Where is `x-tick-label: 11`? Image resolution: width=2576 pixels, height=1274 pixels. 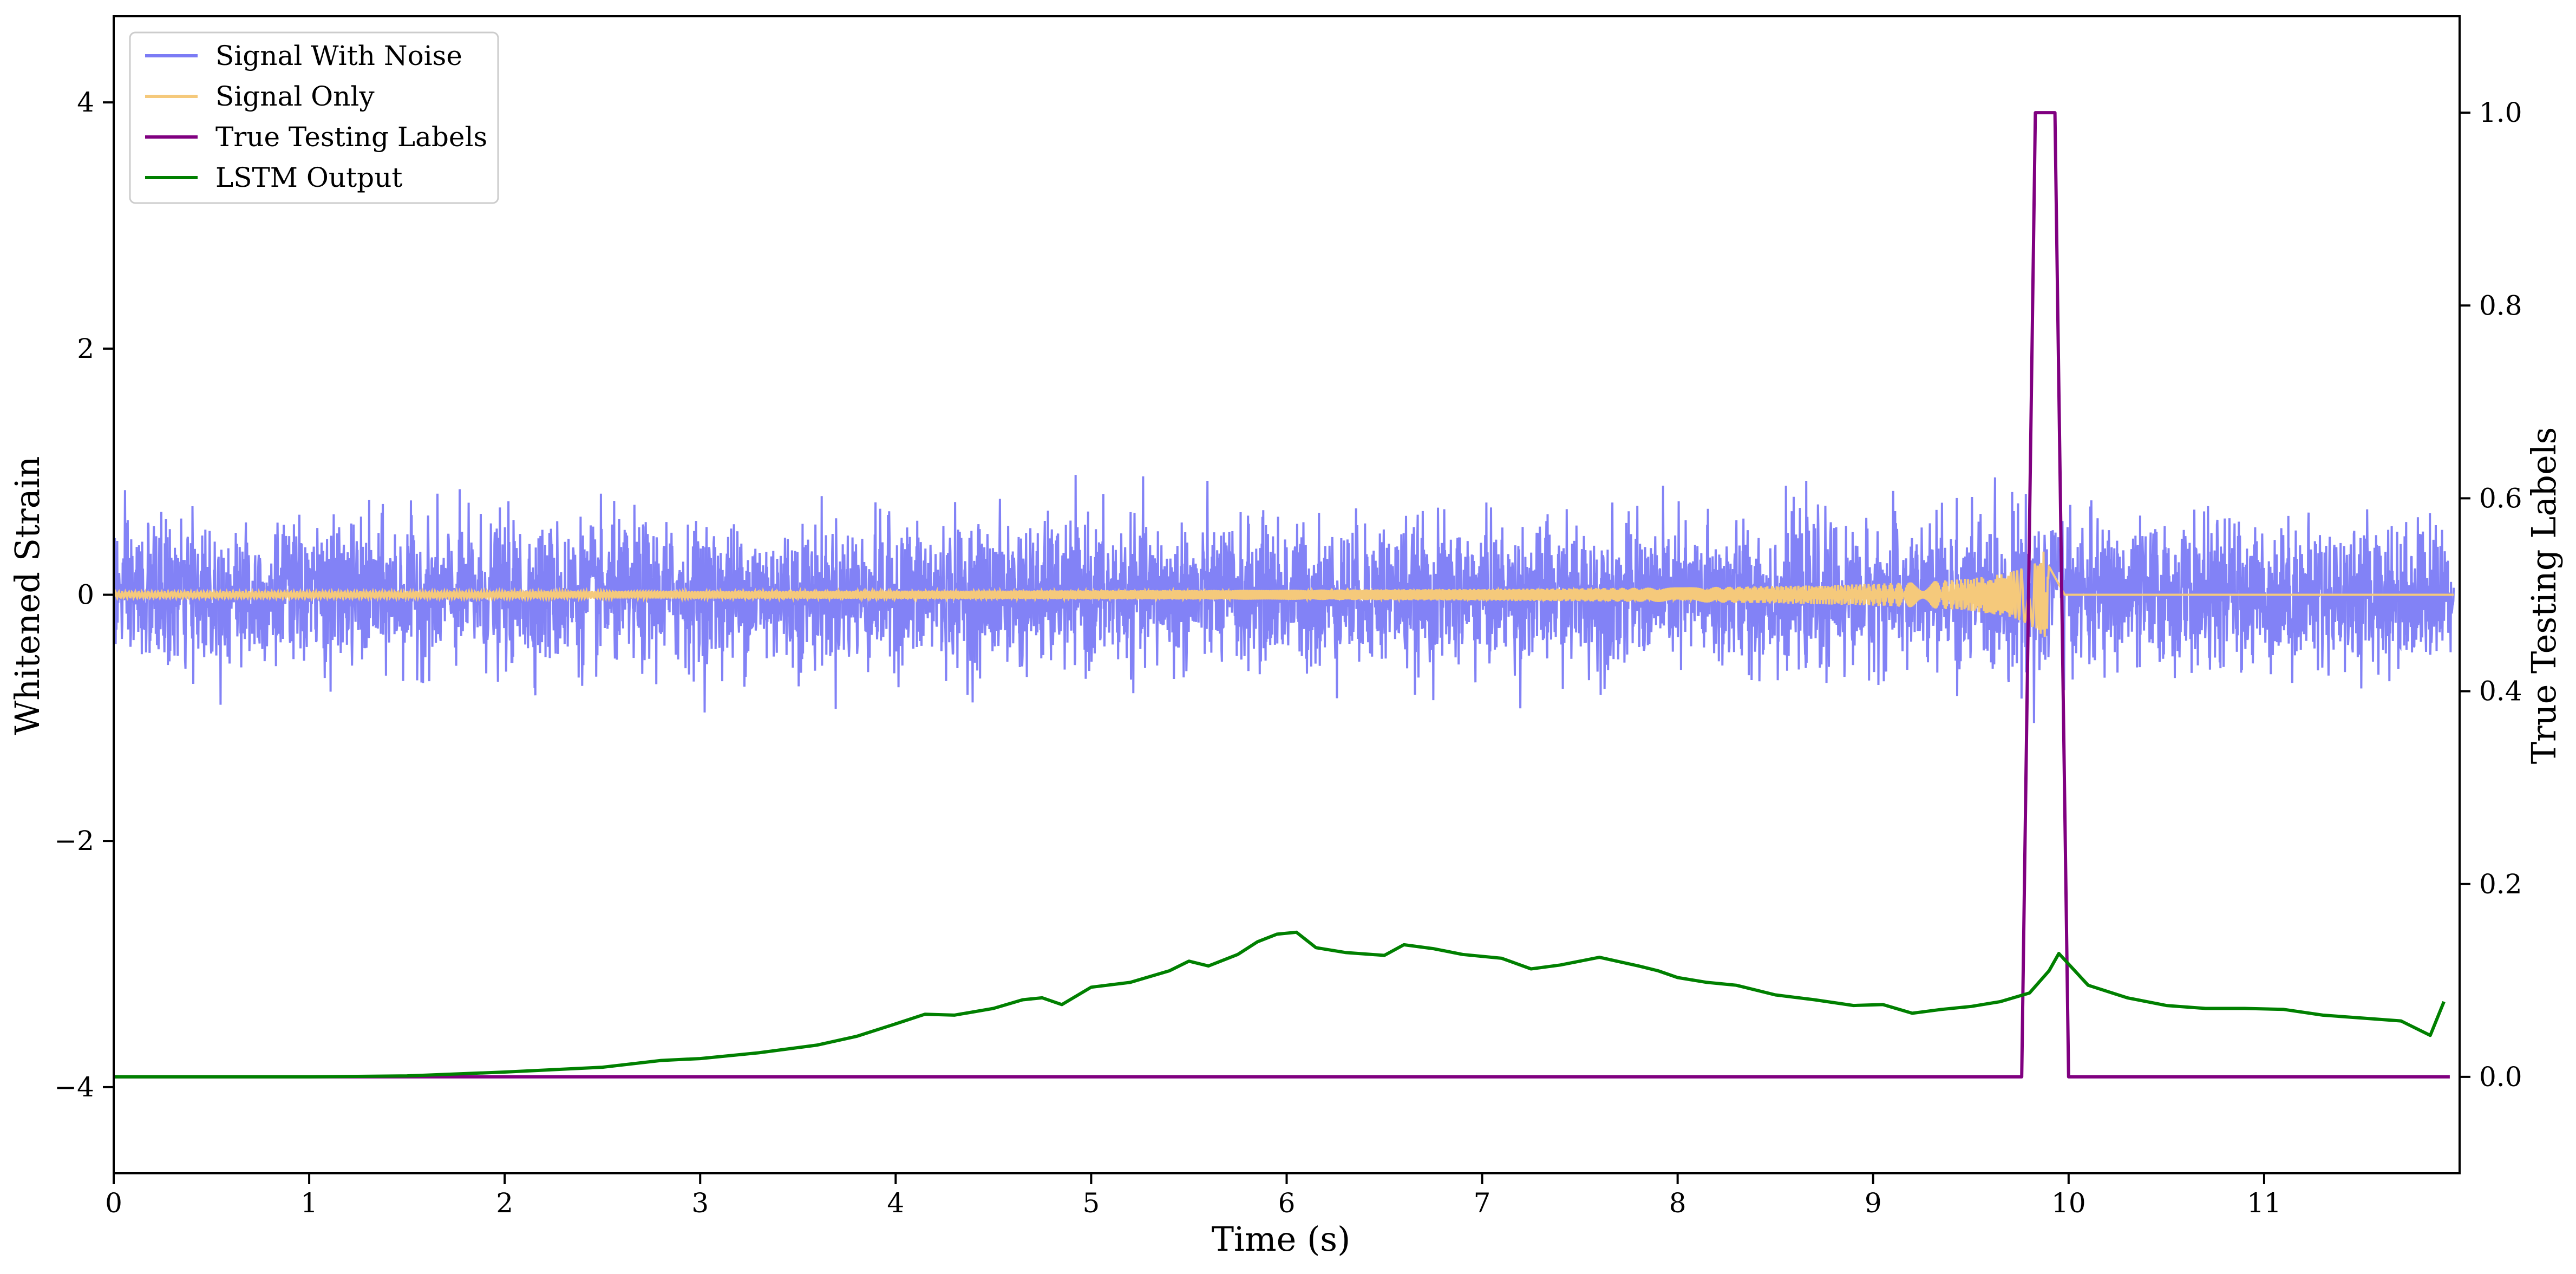 x-tick-label: 11 is located at coordinates (2264, 1203).